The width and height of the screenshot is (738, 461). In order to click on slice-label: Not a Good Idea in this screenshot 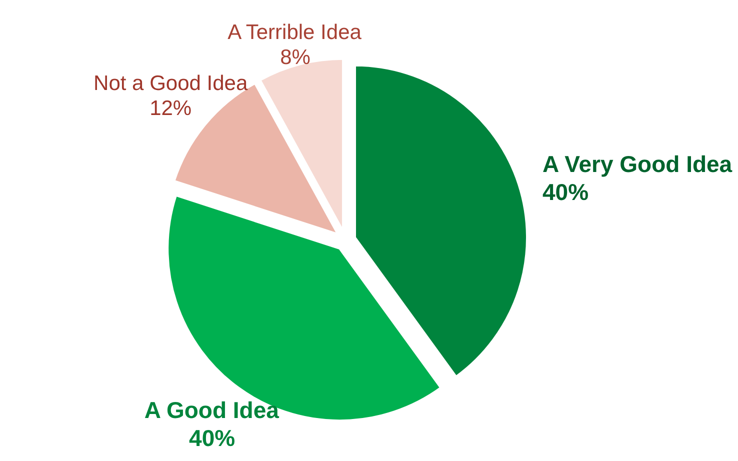, I will do `click(171, 83)`.